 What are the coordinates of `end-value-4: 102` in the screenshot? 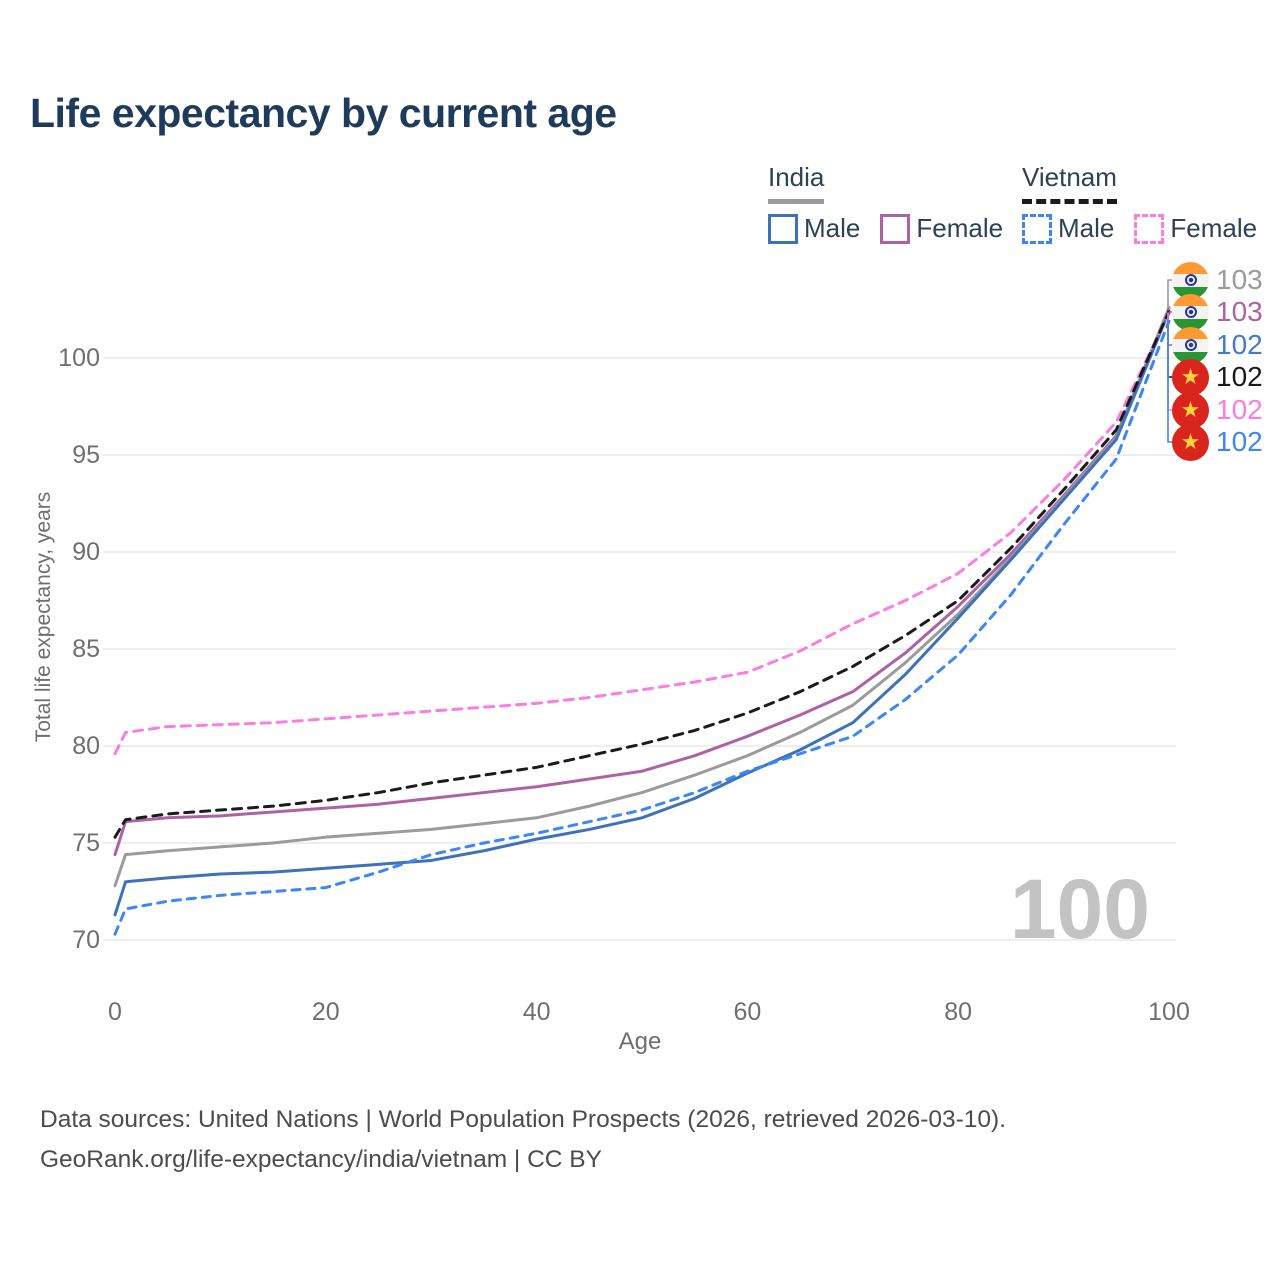 It's located at (1239, 409).